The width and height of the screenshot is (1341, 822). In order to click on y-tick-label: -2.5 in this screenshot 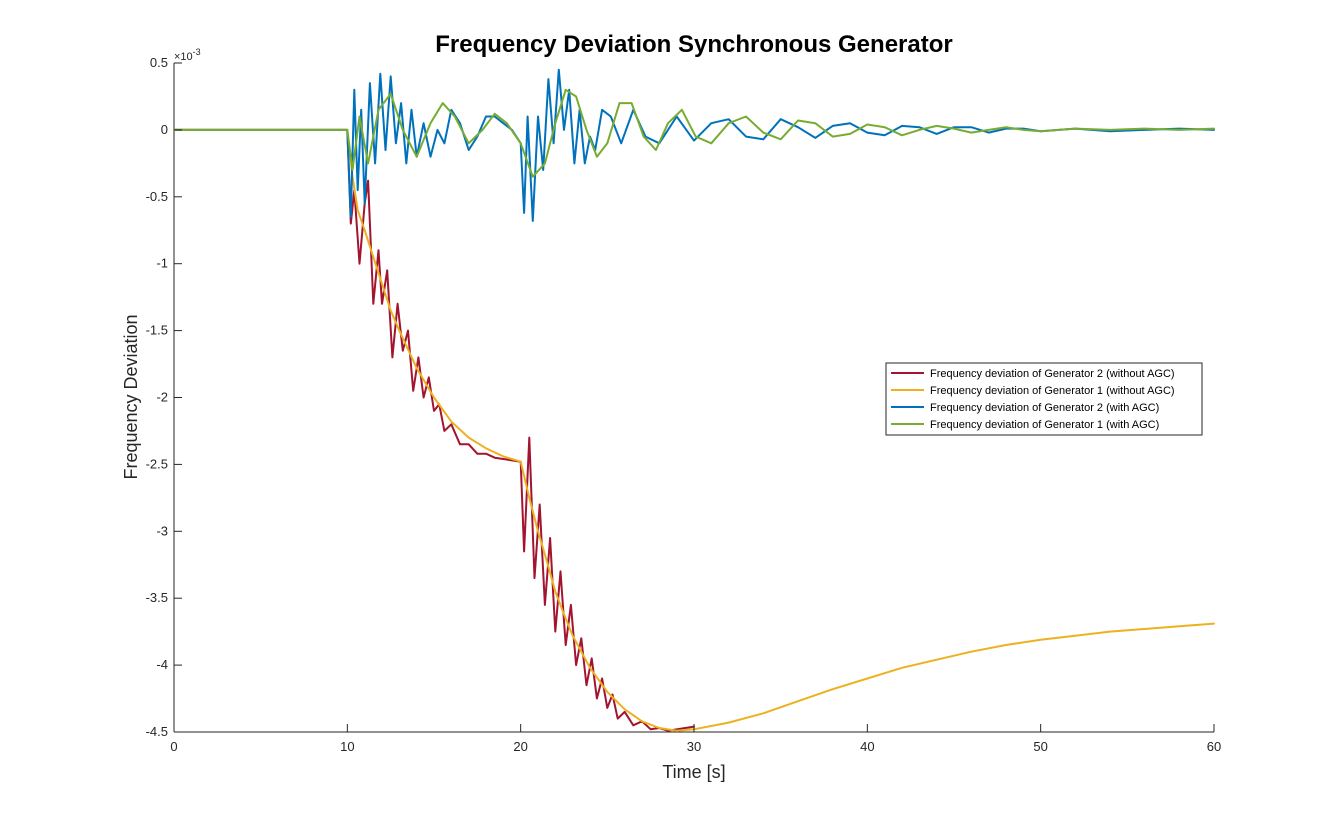, I will do `click(157, 463)`.